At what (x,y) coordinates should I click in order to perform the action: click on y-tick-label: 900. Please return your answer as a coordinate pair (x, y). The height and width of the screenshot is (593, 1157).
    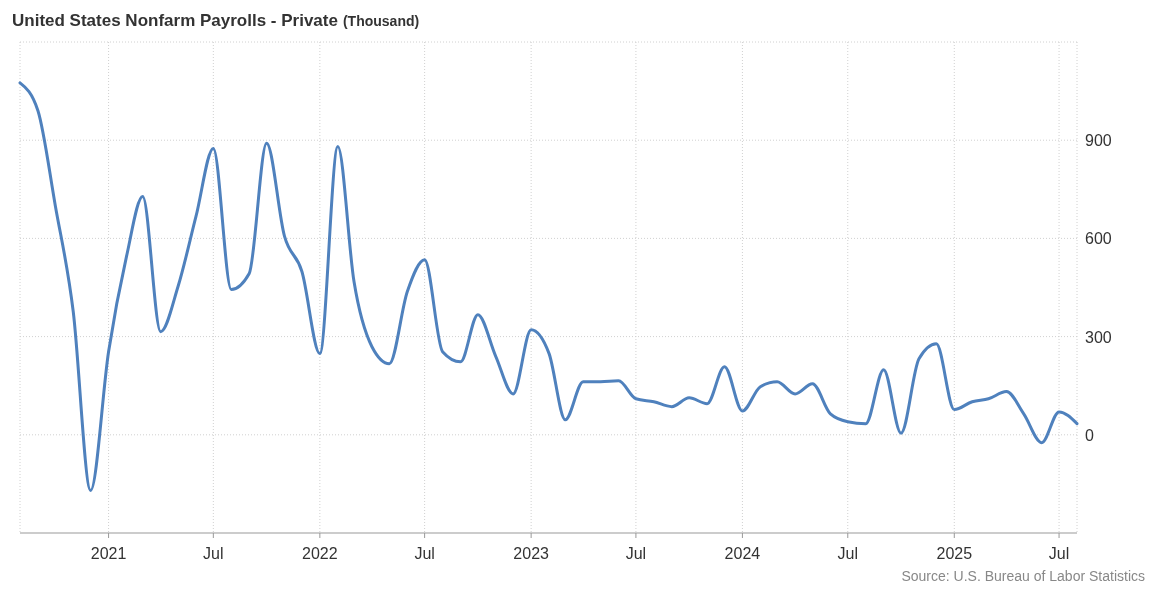
    Looking at the image, I should click on (1098, 141).